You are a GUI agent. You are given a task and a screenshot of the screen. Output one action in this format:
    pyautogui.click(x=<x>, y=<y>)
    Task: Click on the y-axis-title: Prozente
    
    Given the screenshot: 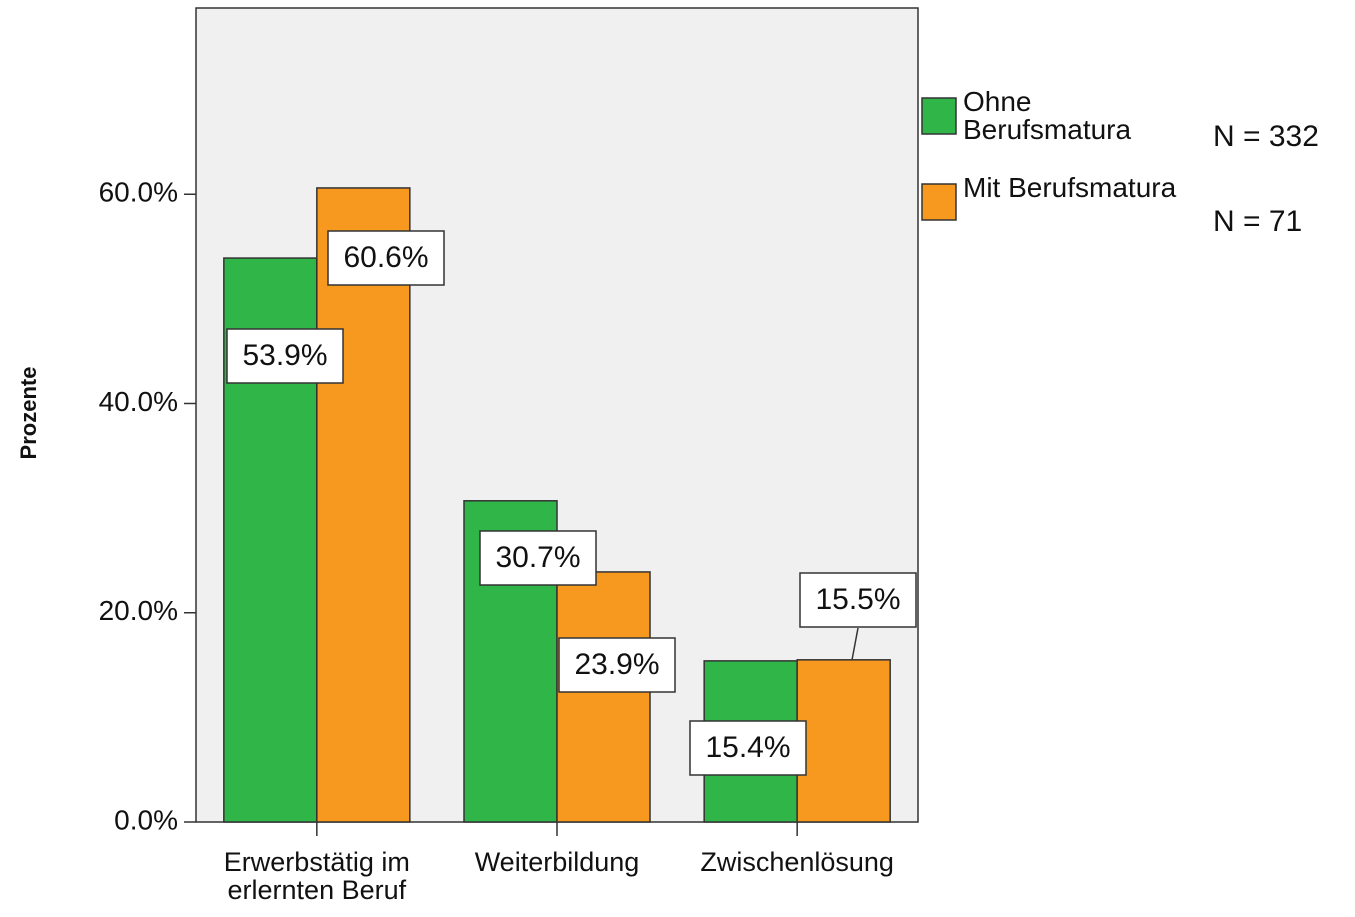 What is the action you would take?
    pyautogui.click(x=28, y=413)
    